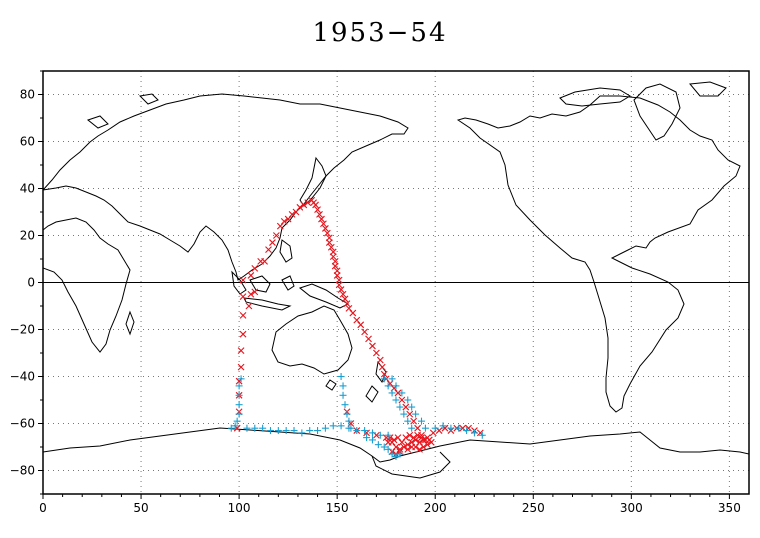 The image size is (760, 538). What do you see at coordinates (27, 142) in the screenshot?
I see `y-tick-label: 60` at bounding box center [27, 142].